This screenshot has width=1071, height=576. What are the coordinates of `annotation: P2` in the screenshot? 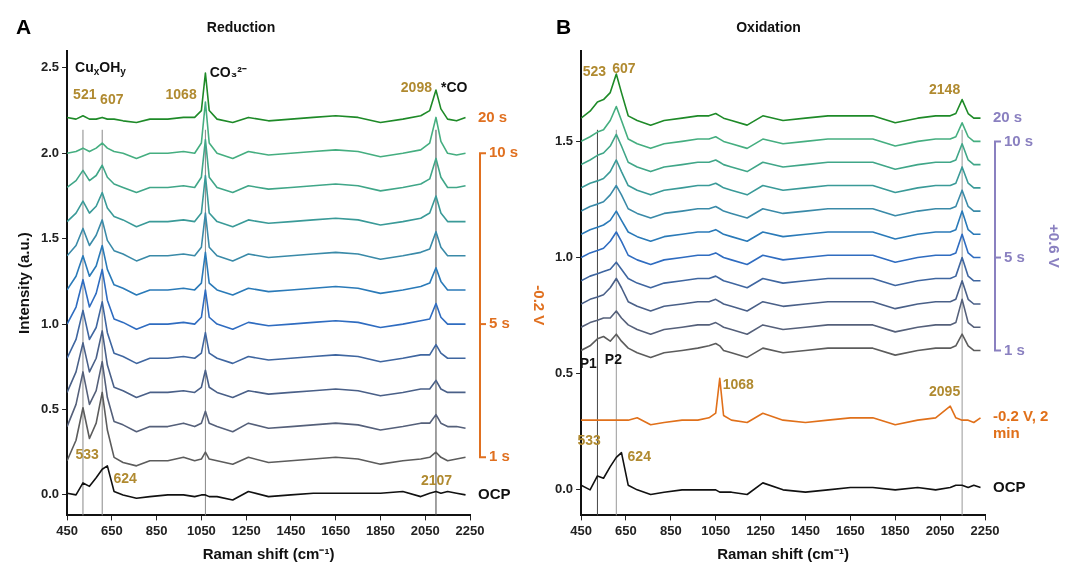 It's located at (613, 358).